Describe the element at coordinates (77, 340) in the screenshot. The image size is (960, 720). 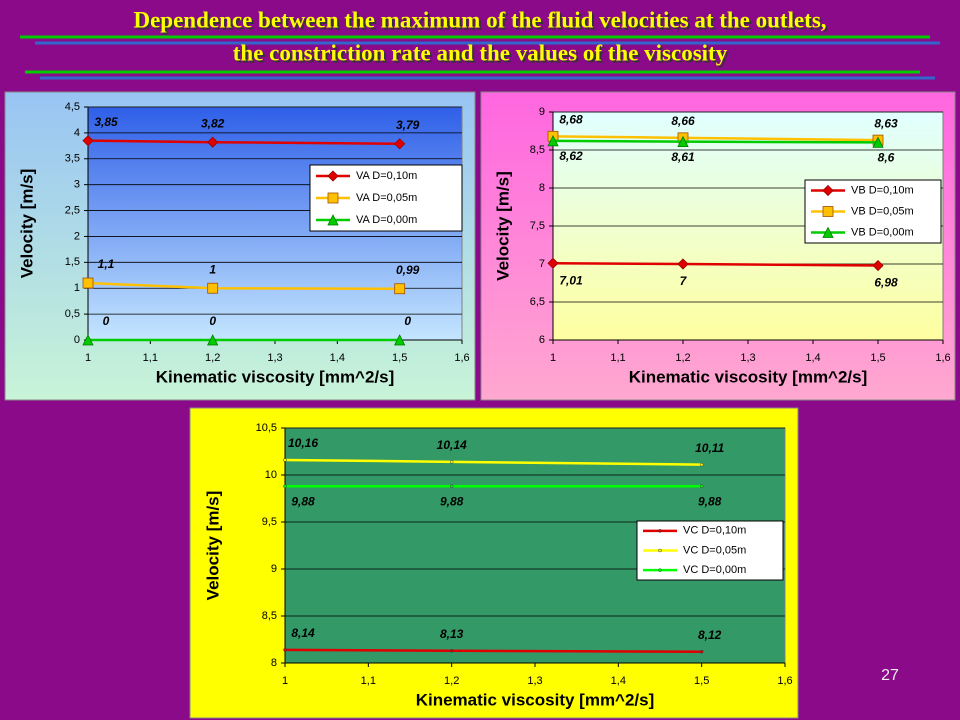
I see `y-tick-label: 0` at that location.